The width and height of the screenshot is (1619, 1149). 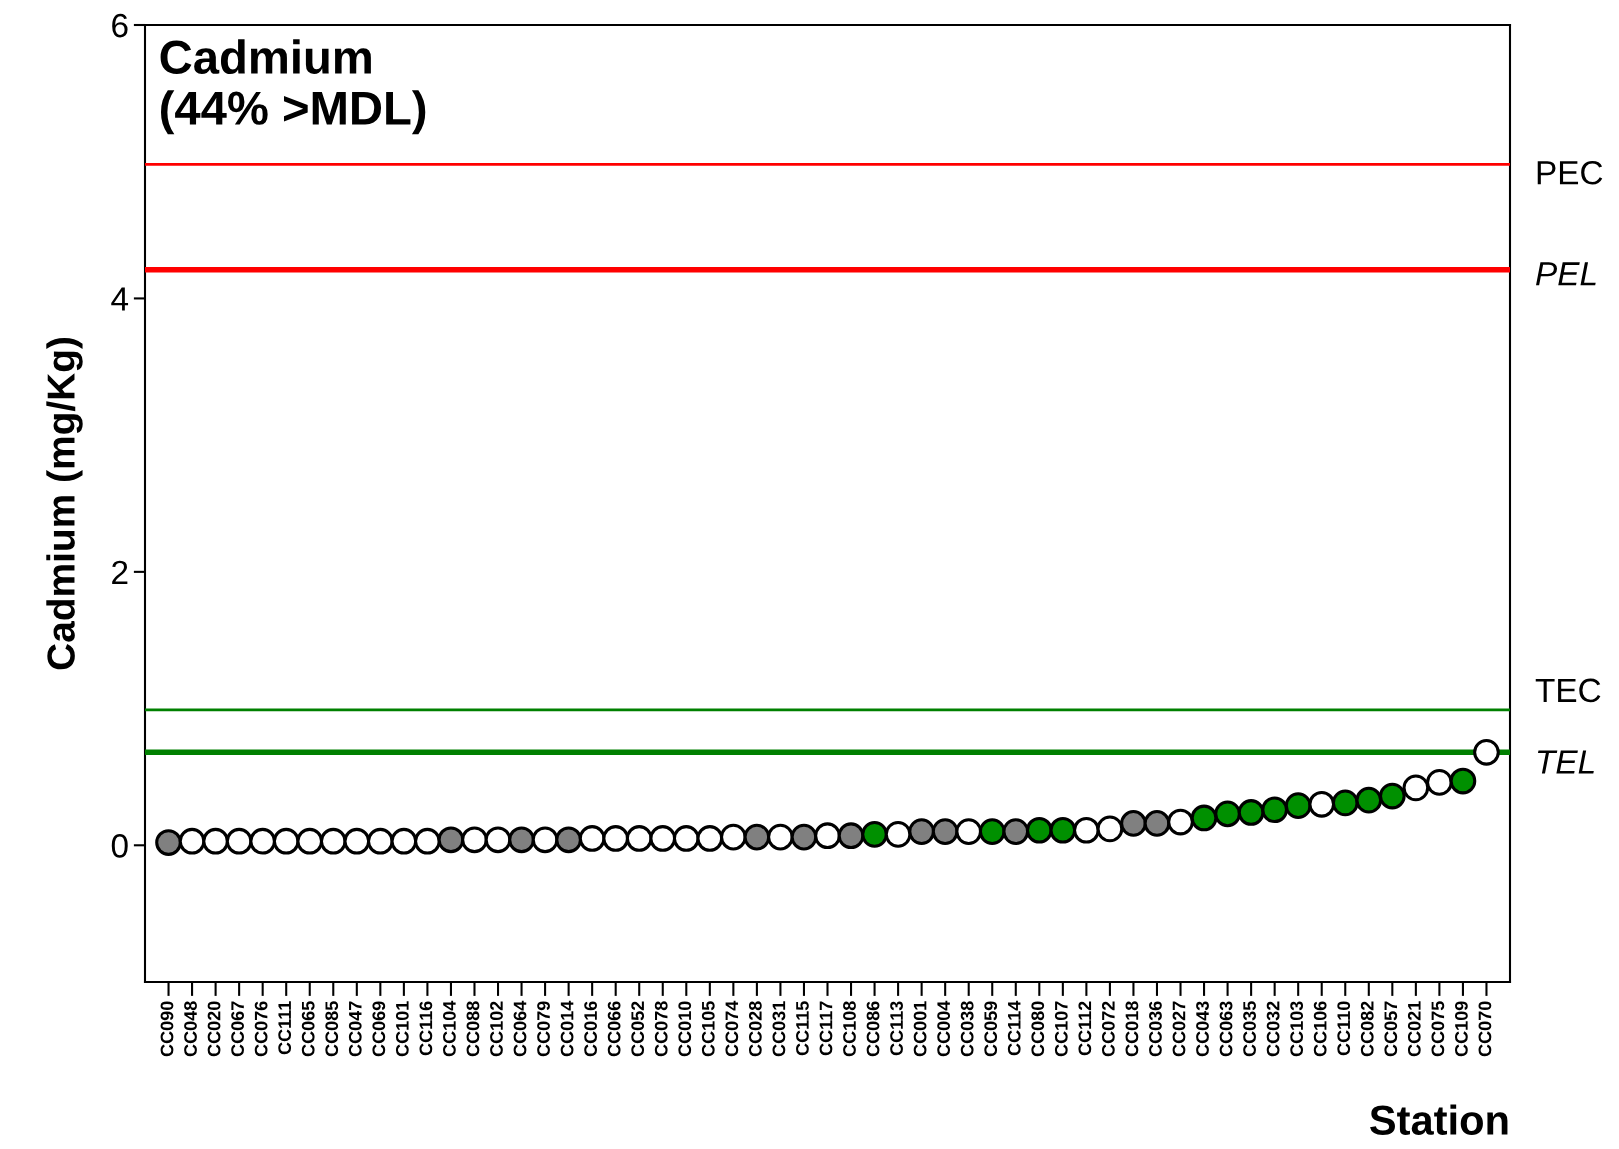 What do you see at coordinates (1155, 1029) in the screenshot?
I see `x-tick-label: CC036` at bounding box center [1155, 1029].